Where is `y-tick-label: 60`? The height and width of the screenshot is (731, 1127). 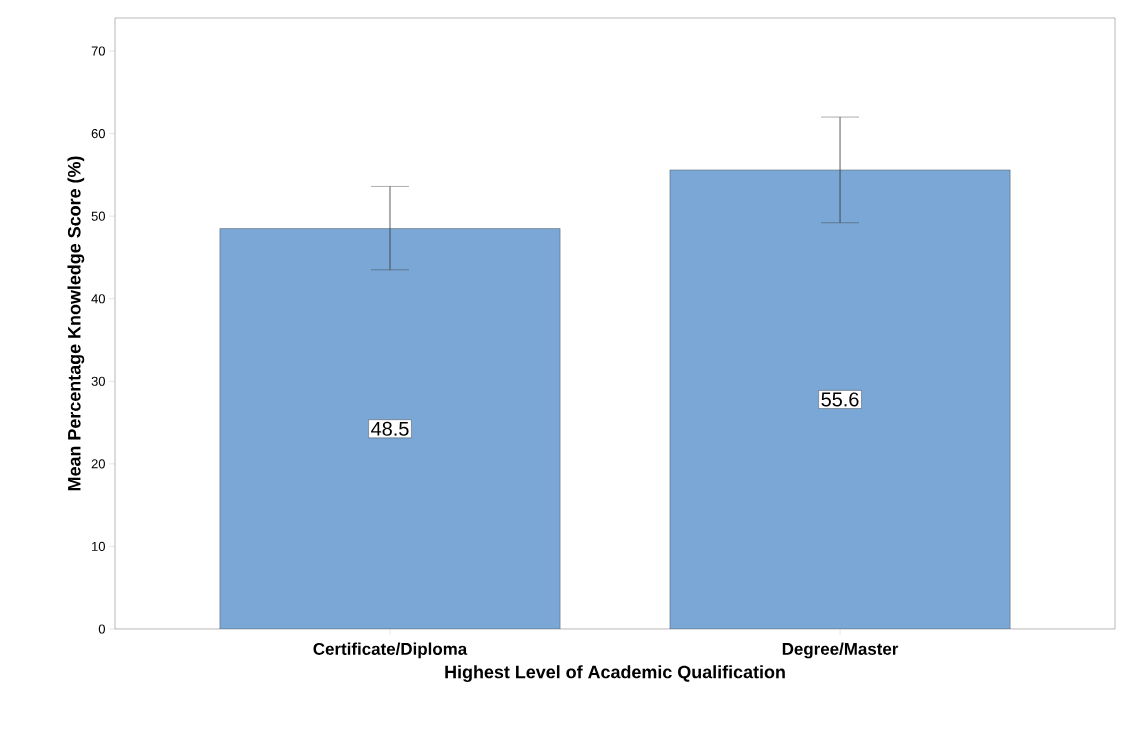
y-tick-label: 60 is located at coordinates (98, 133).